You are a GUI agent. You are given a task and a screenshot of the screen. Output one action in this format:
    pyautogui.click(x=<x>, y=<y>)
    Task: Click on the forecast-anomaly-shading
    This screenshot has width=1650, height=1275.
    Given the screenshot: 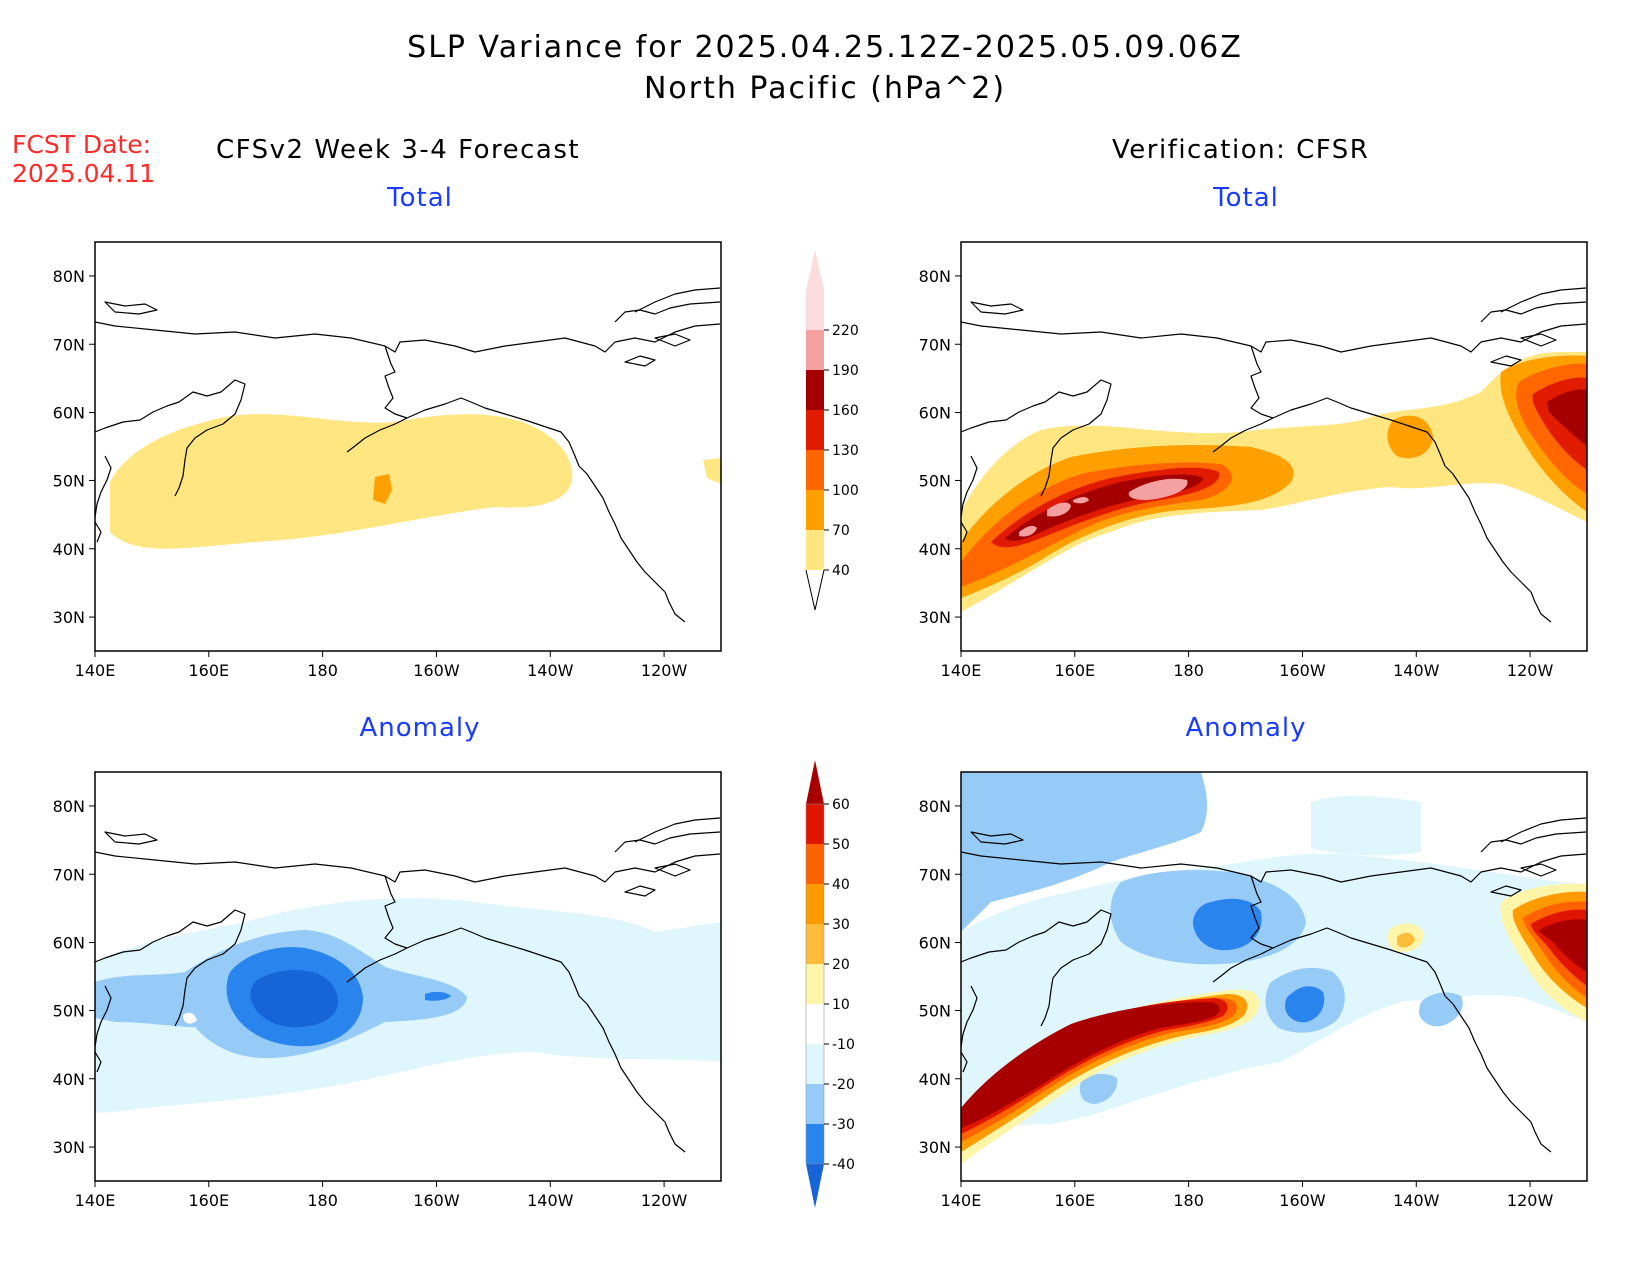 What is the action you would take?
    pyautogui.click(x=408, y=1005)
    